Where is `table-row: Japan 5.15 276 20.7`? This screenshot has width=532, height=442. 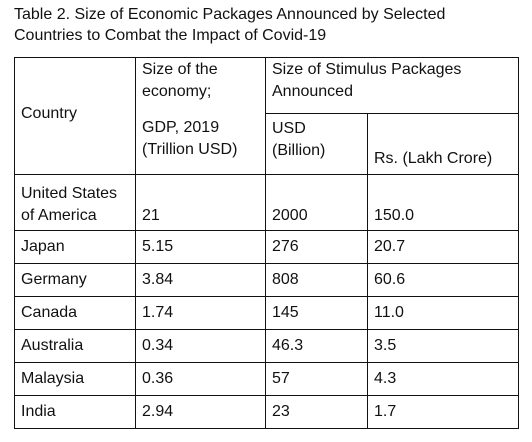 table-row: Japan 5.15 276 20.7 is located at coordinates (267, 247).